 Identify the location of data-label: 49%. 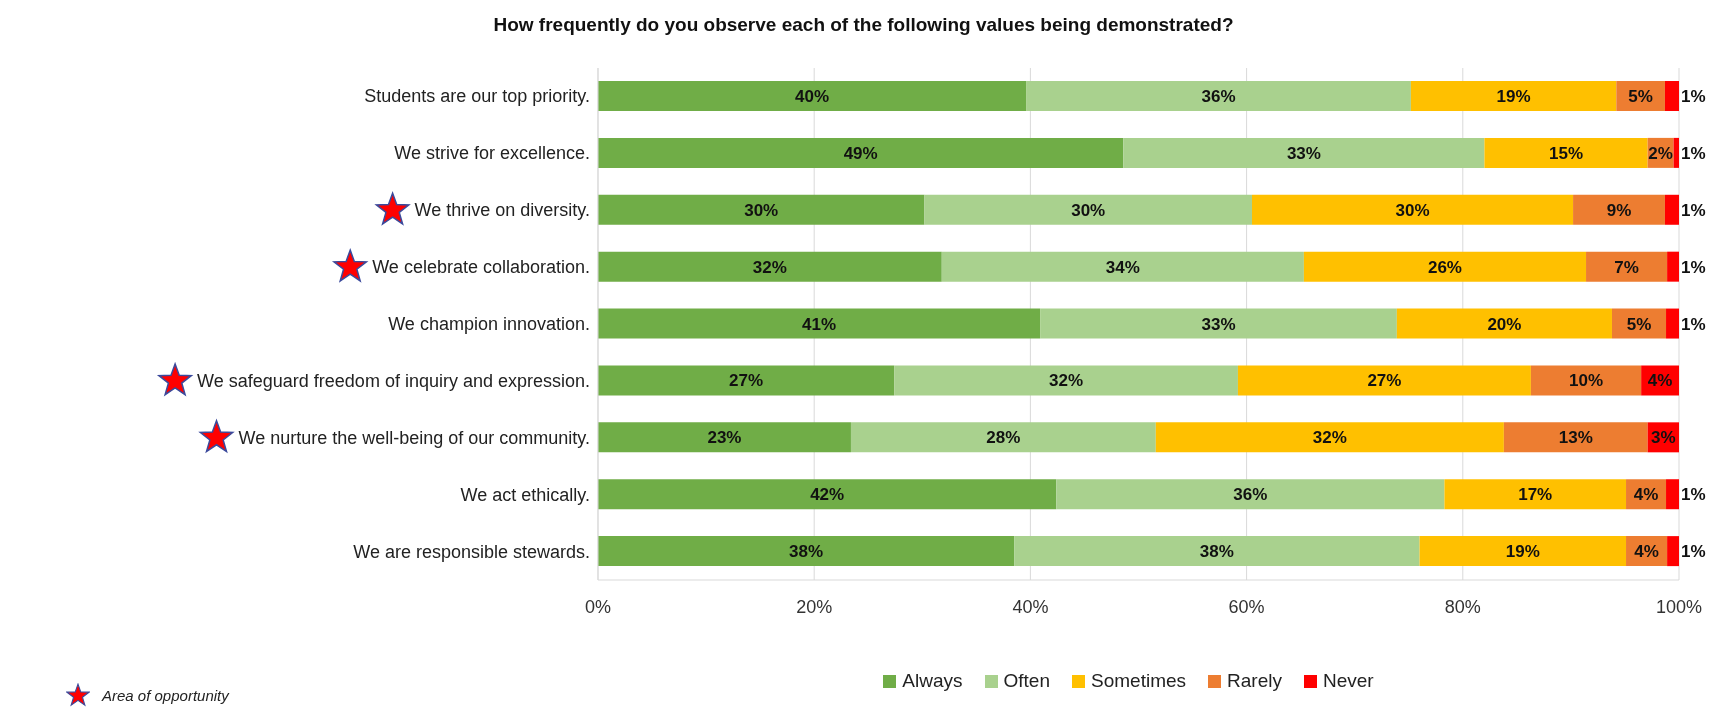
(860, 153).